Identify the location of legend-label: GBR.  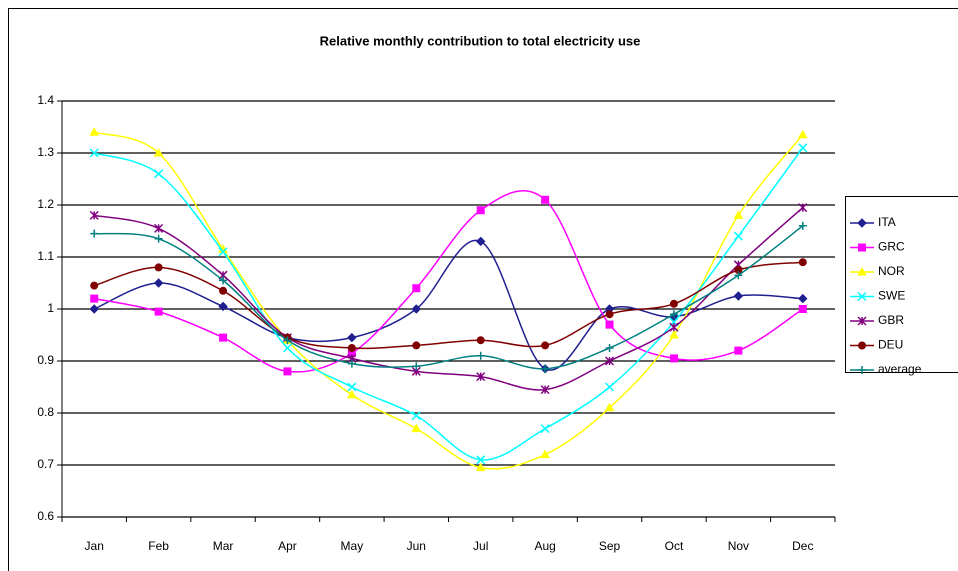
(891, 320).